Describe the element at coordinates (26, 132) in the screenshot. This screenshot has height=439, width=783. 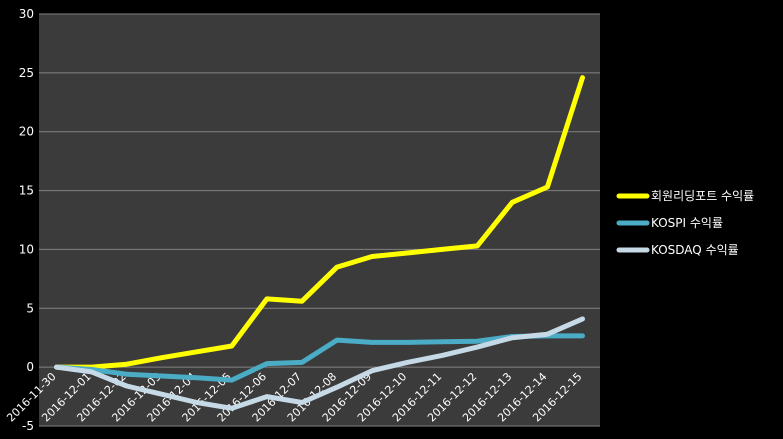
I see `y-tick-label: 20` at that location.